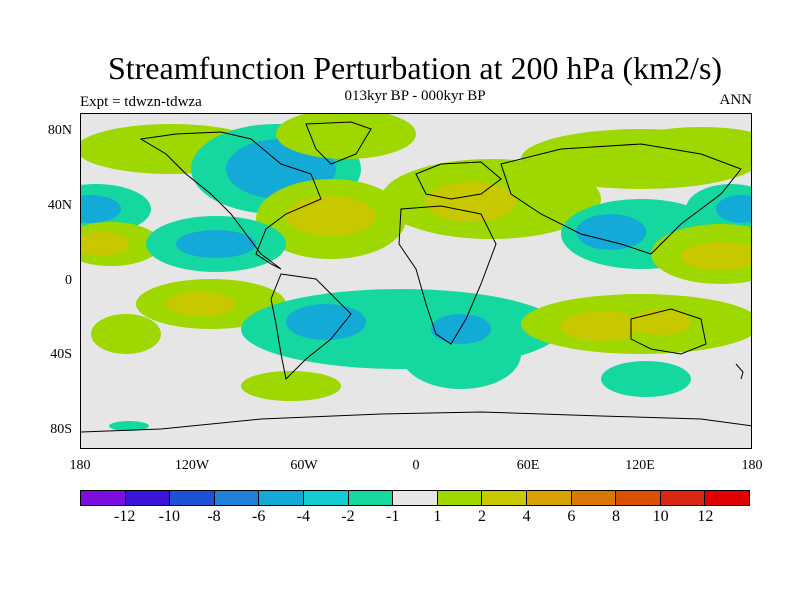 This screenshot has height=600, width=800. I want to click on colorbar-label: -4, so click(303, 516).